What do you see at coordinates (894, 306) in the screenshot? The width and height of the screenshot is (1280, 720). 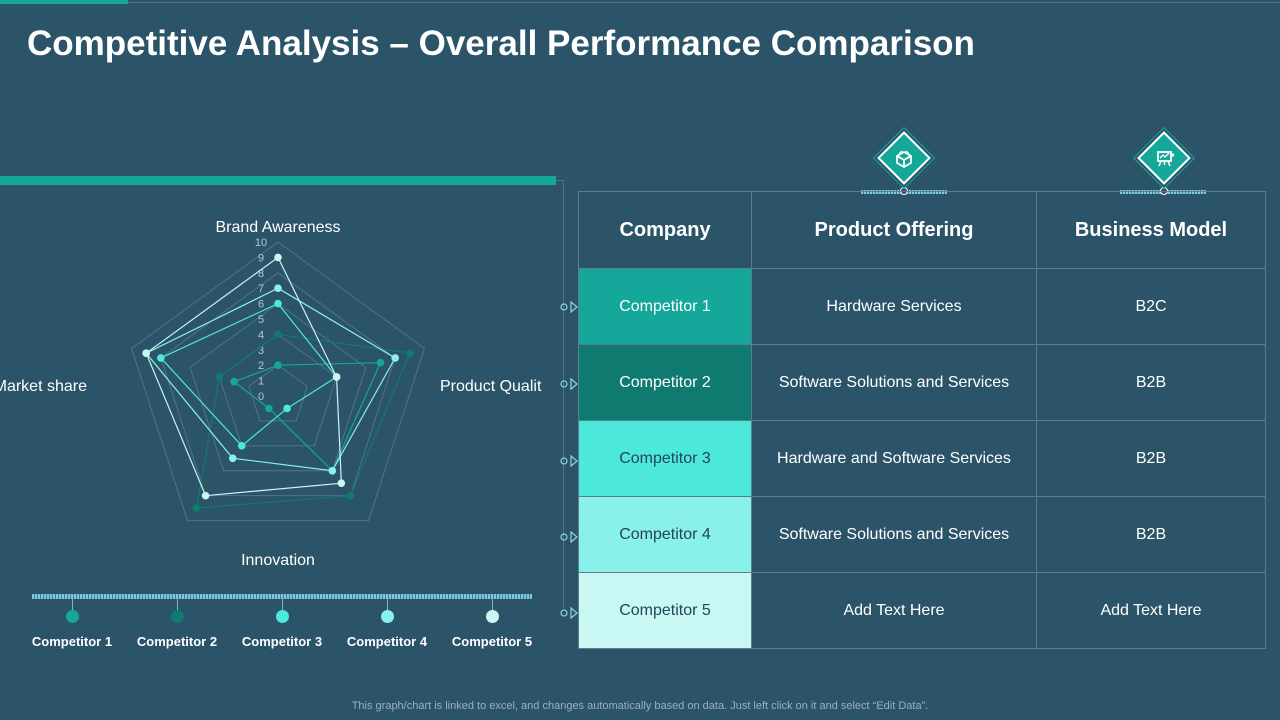 I see `product-offering-cell: Hardware Services` at bounding box center [894, 306].